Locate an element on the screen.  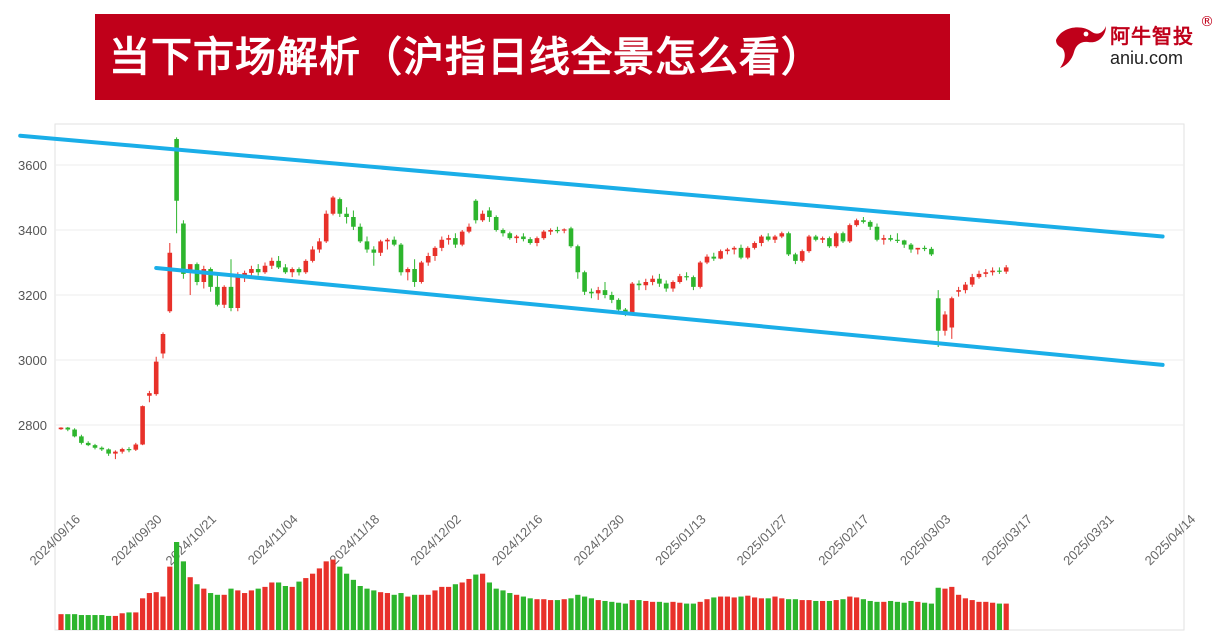
x-tick-label: 2024/09/30 is located at coordinates (136, 540).